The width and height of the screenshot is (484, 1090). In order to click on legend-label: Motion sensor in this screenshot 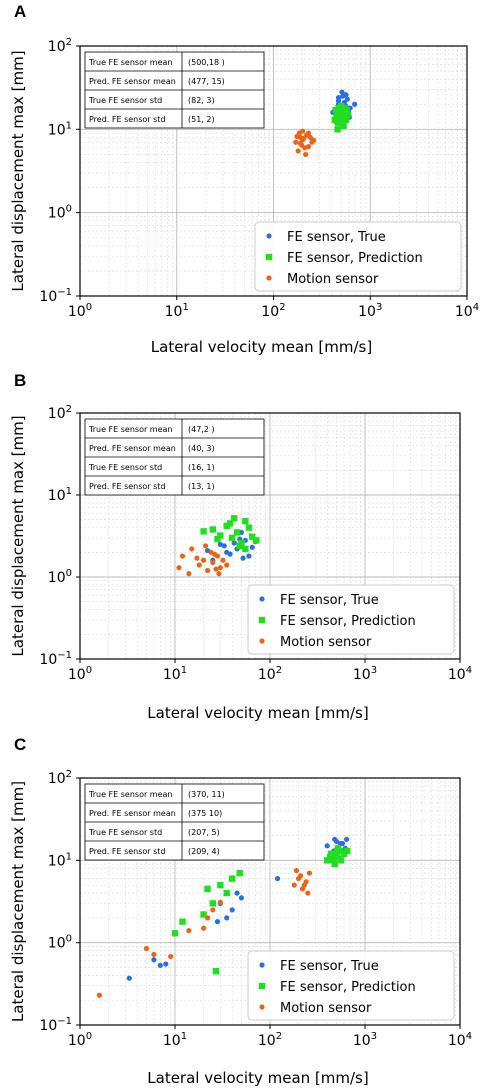, I will do `click(333, 279)`.